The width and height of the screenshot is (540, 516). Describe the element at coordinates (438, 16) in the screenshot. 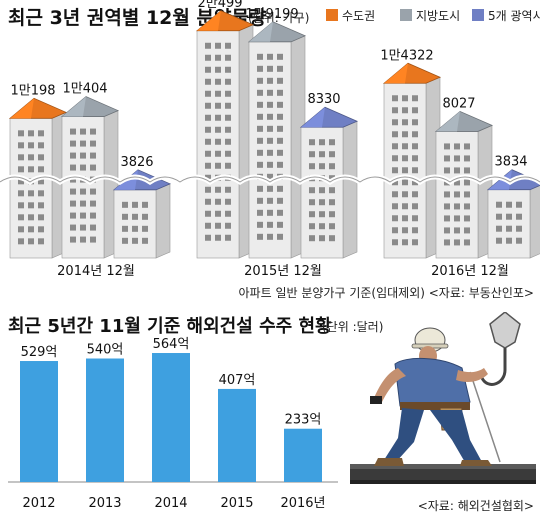

I see `legend-label: 지방도시` at that location.